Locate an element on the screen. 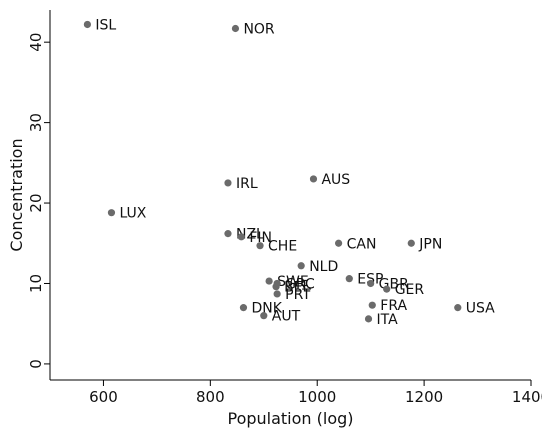 The image size is (542, 432). point-label: DNK is located at coordinates (266, 309).